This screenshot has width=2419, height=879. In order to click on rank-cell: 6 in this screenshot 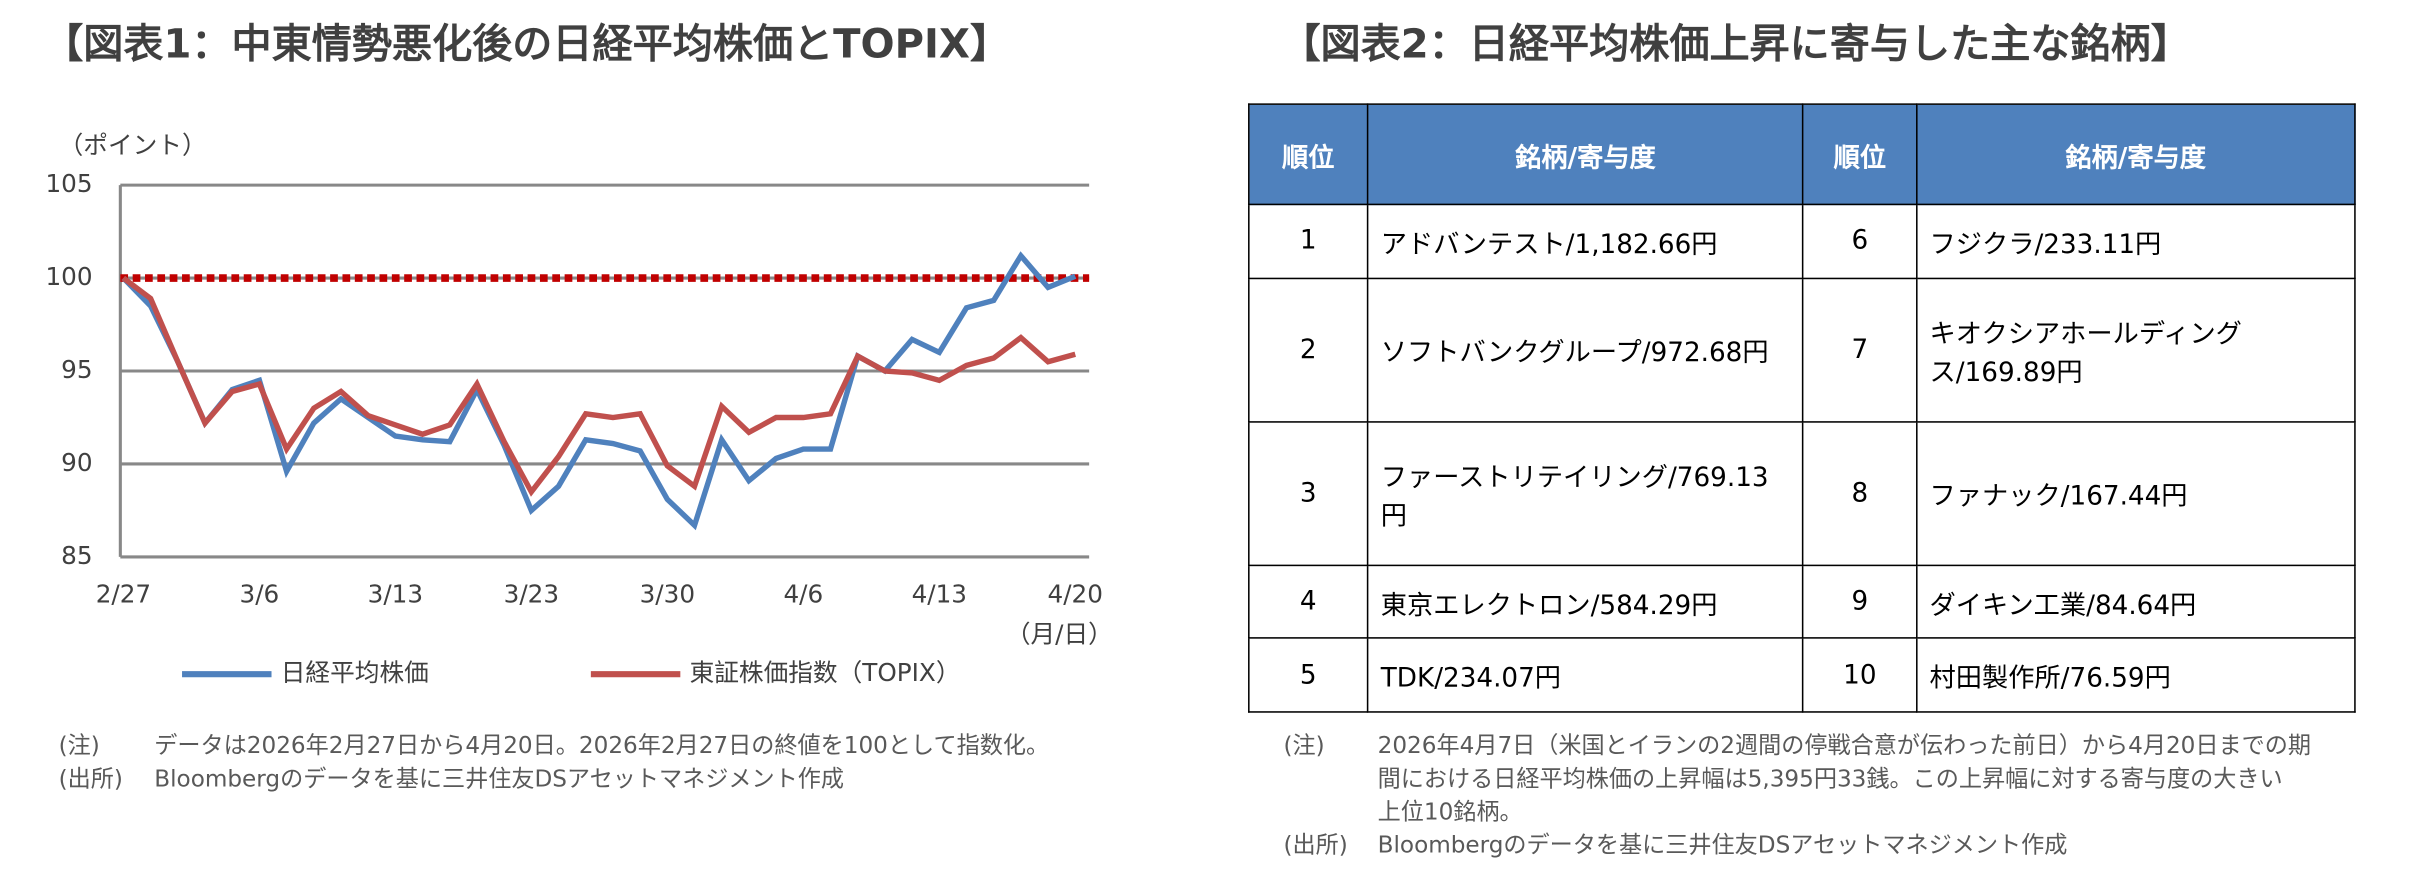, I will do `click(1860, 241)`.